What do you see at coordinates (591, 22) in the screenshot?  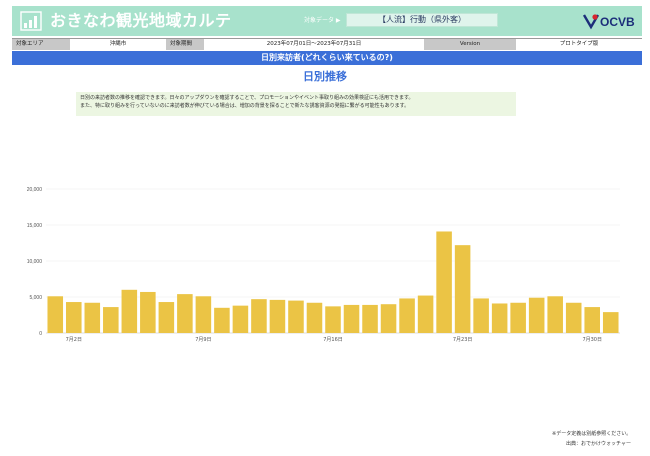 I see `ocvb-mark-icon` at bounding box center [591, 22].